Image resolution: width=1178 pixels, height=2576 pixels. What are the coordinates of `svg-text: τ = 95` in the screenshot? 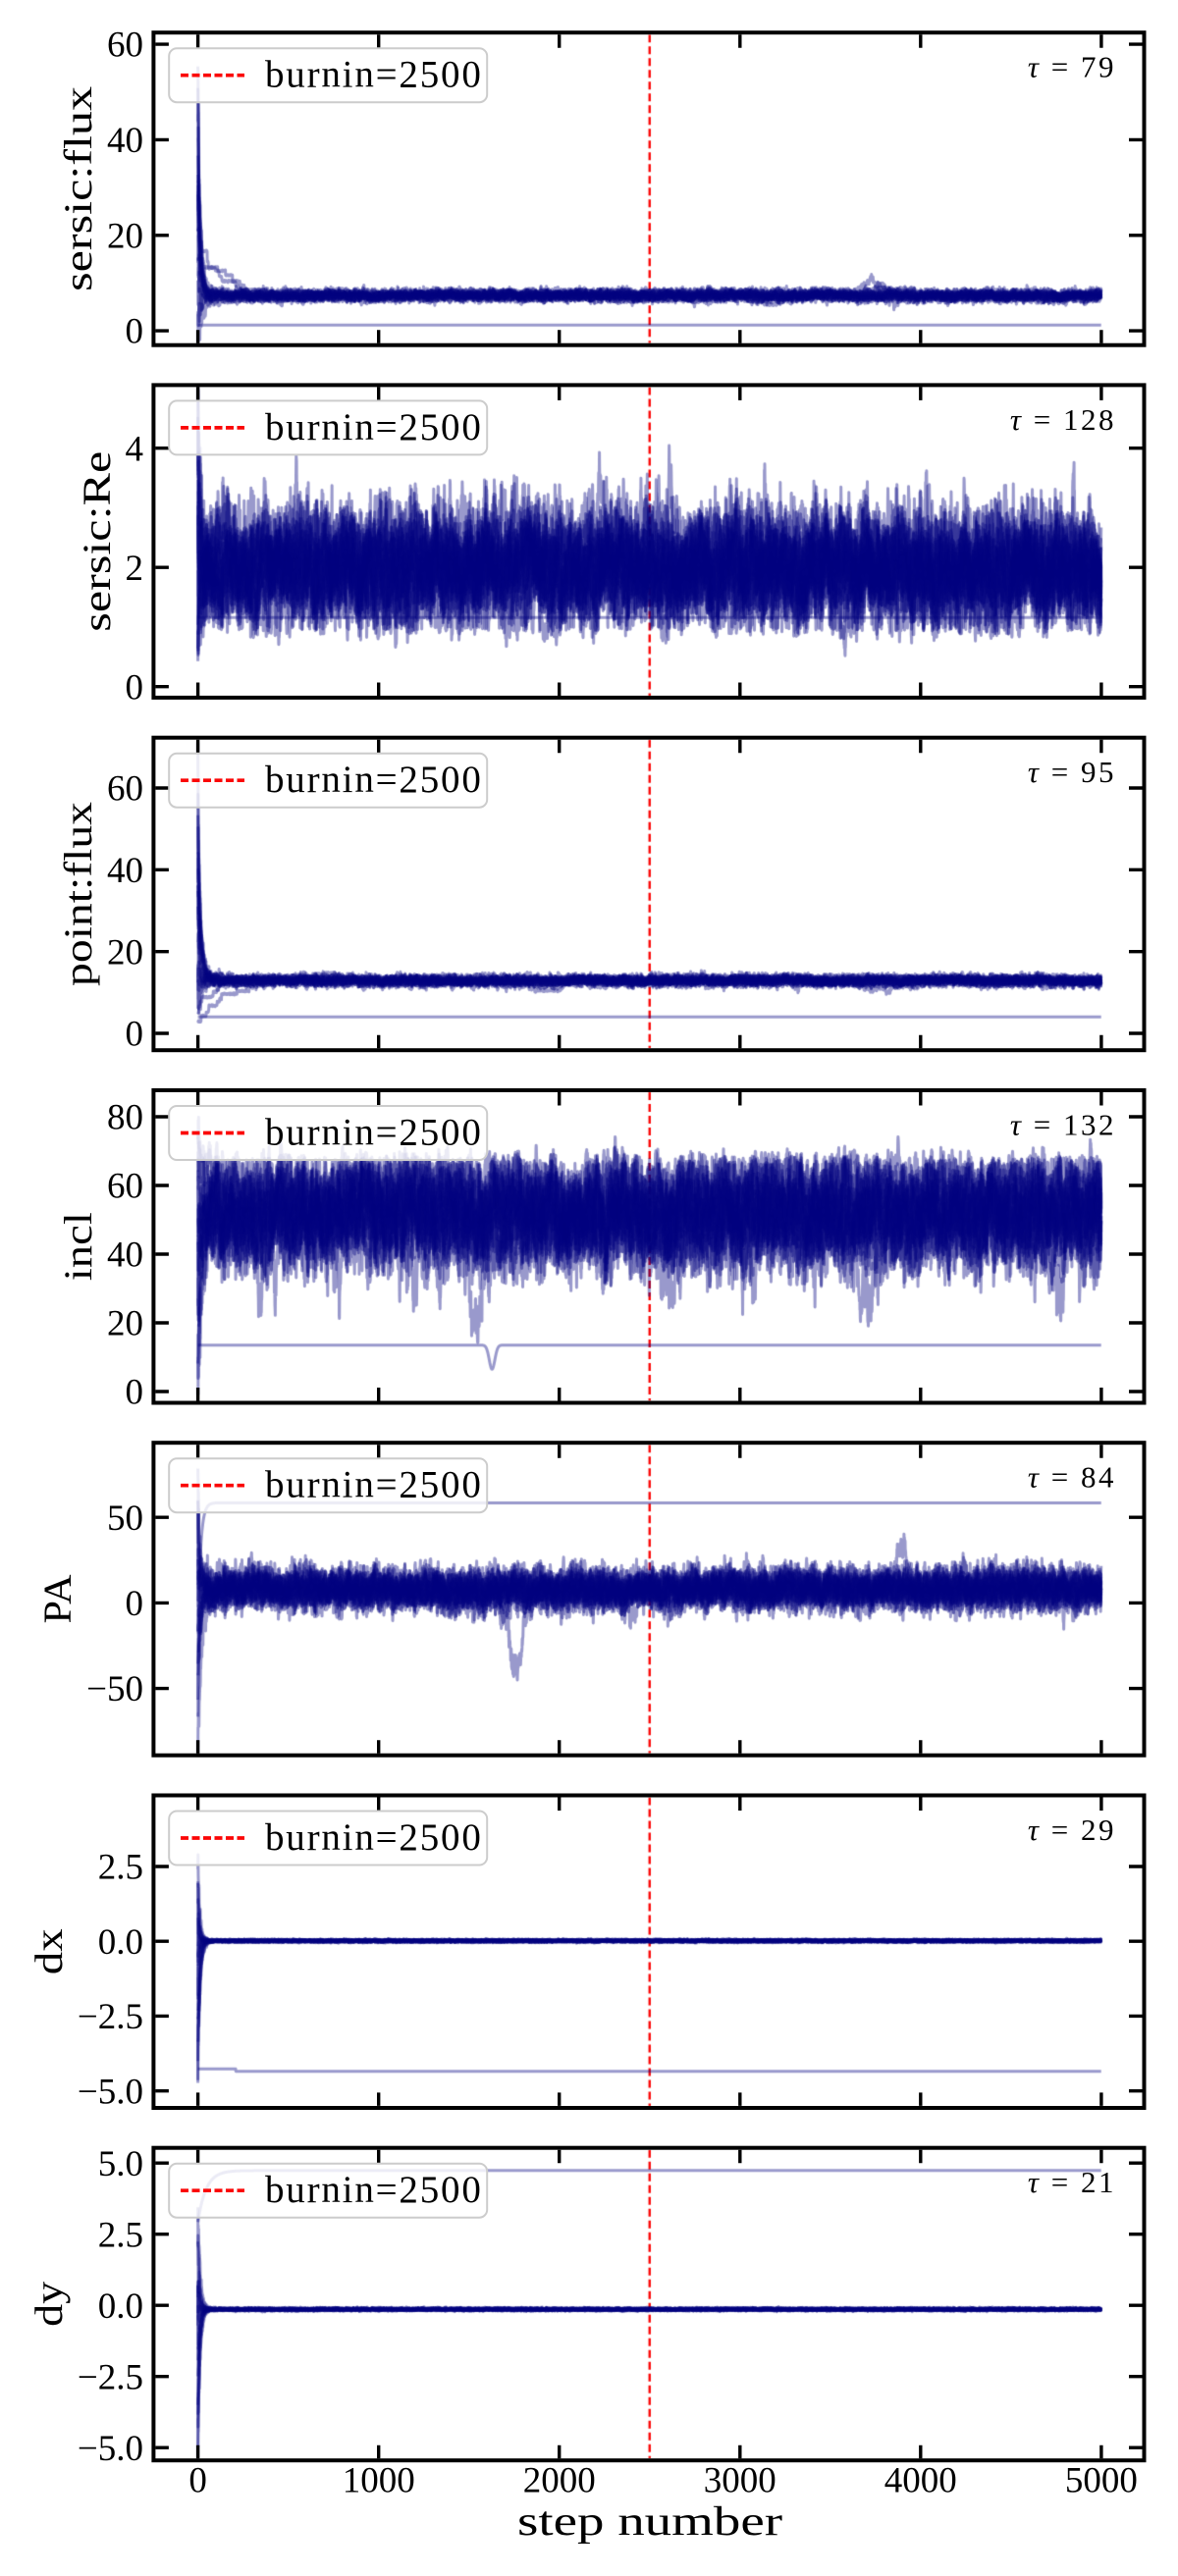 It's located at (1072, 772).